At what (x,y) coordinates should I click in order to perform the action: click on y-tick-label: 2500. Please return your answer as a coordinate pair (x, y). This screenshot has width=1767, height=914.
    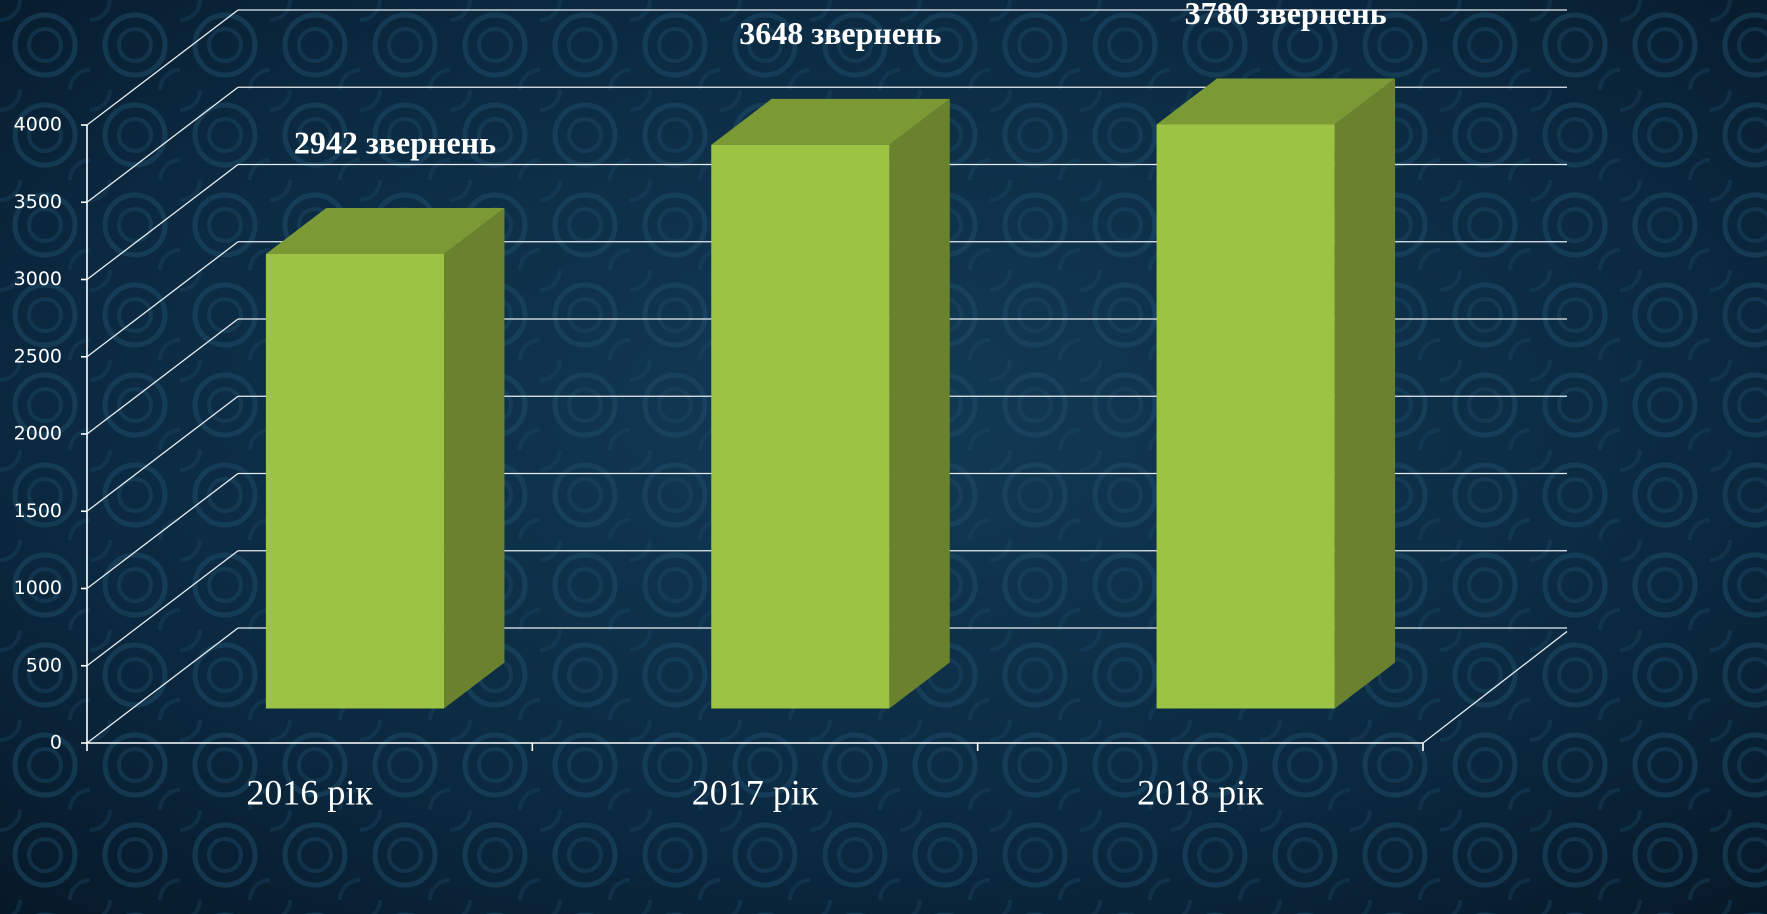
    Looking at the image, I should click on (38, 356).